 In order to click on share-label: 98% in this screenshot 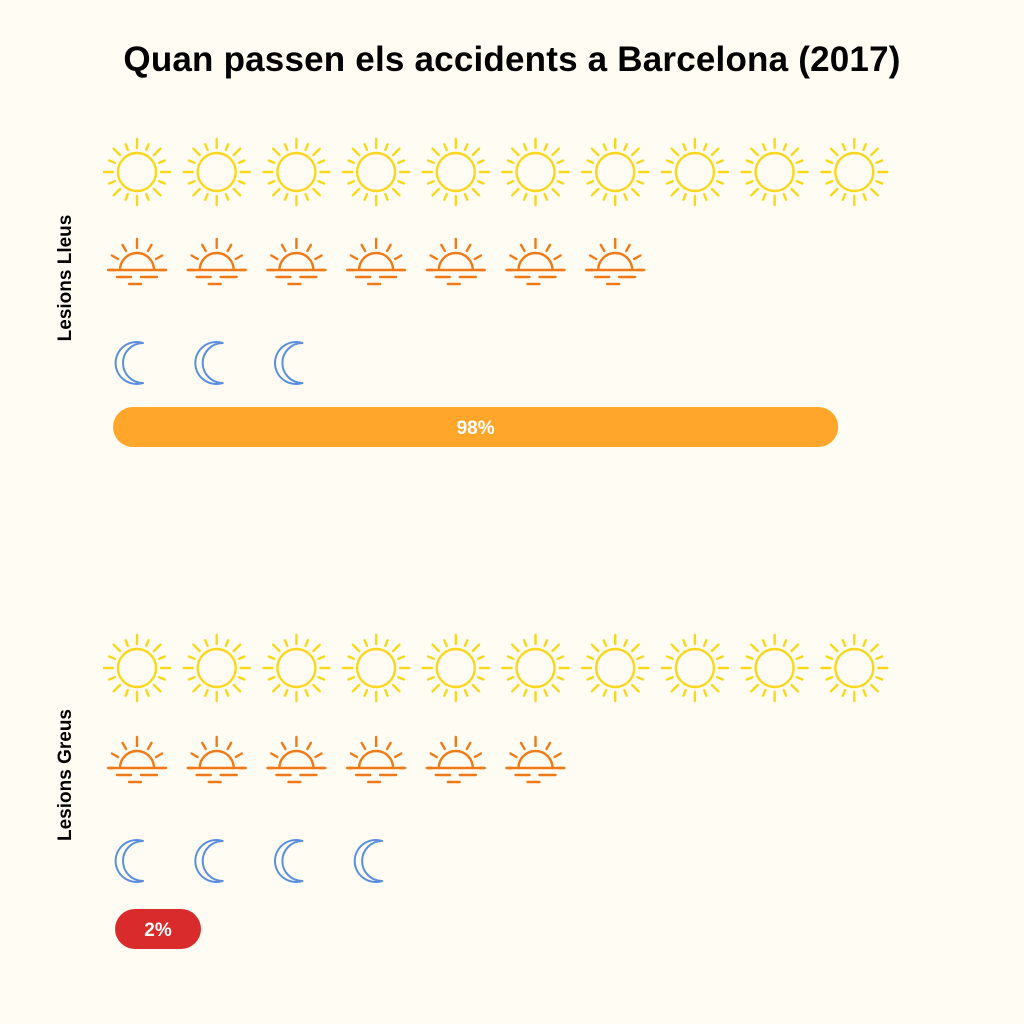, I will do `click(476, 428)`.